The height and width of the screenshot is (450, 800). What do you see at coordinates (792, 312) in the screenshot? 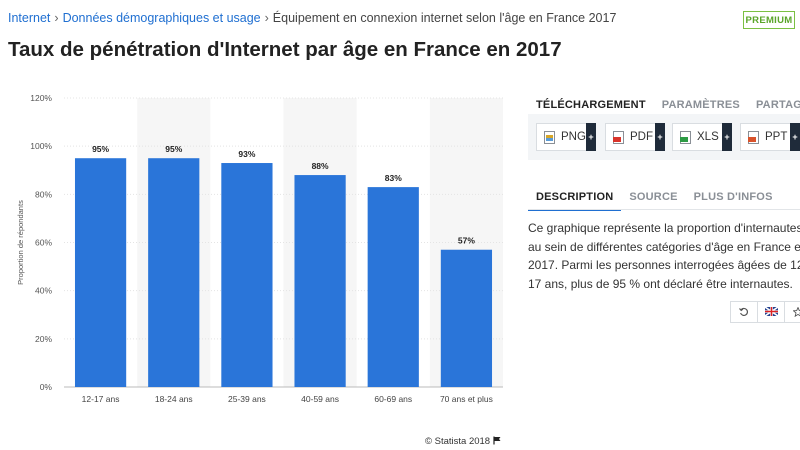
I see `star-icon` at bounding box center [792, 312].